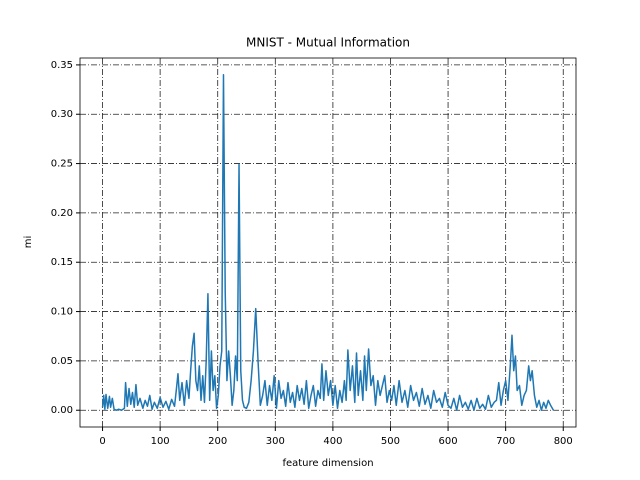 The width and height of the screenshot is (640, 480). What do you see at coordinates (448, 441) in the screenshot?
I see `x-tick-label: 600` at bounding box center [448, 441].